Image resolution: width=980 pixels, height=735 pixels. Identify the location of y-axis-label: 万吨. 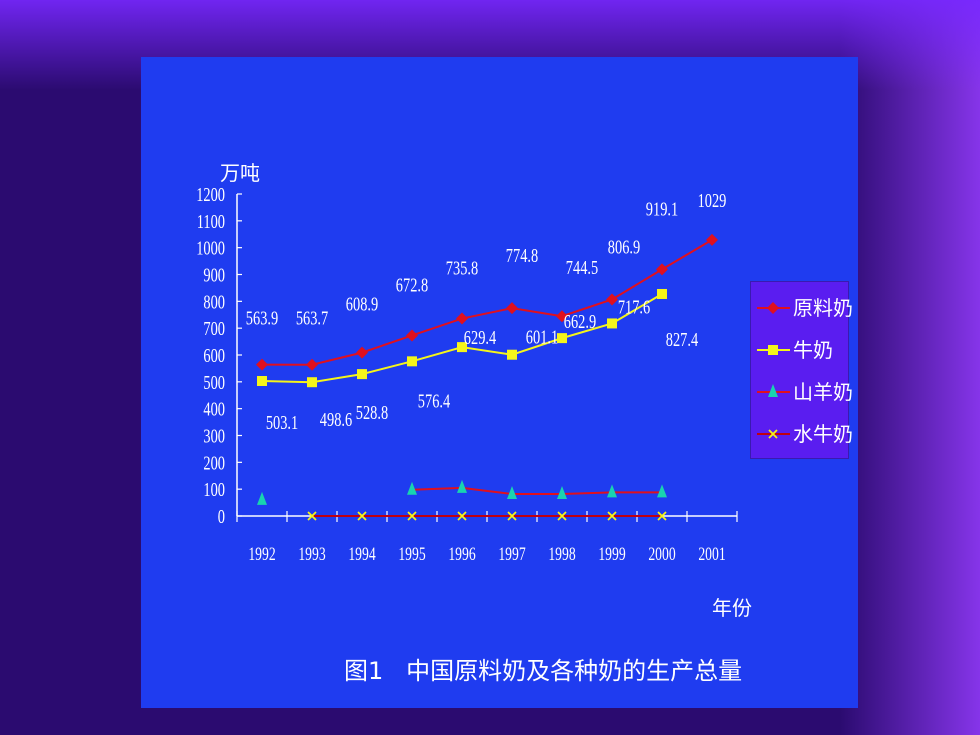
(240, 173).